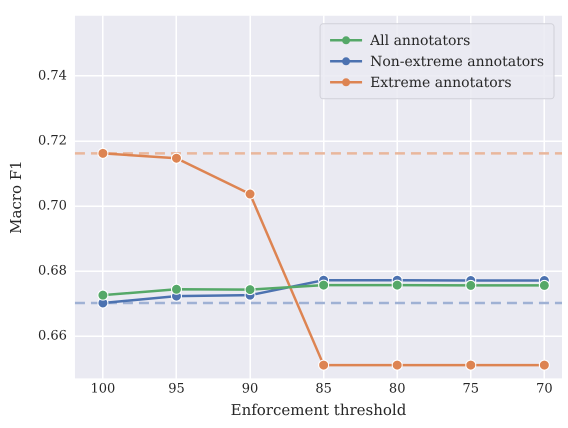  I want to click on x-tick-label: 70, so click(544, 389).